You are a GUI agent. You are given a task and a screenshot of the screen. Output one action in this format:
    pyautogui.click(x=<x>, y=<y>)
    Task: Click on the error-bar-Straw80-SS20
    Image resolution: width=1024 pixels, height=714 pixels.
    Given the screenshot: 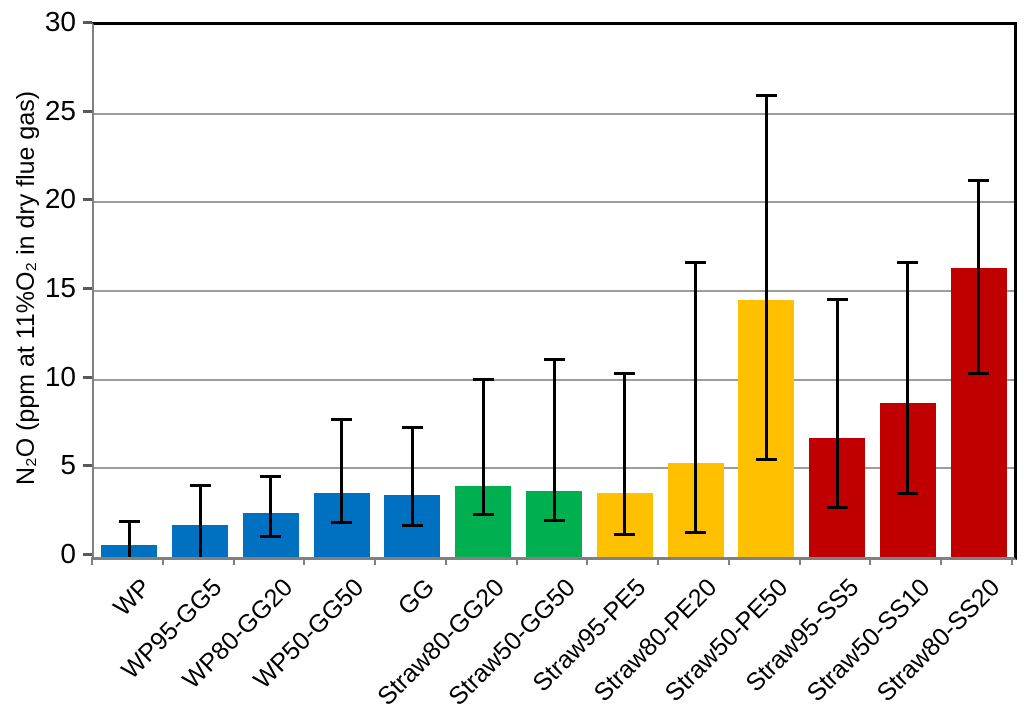 What is the action you would take?
    pyautogui.click(x=979, y=277)
    